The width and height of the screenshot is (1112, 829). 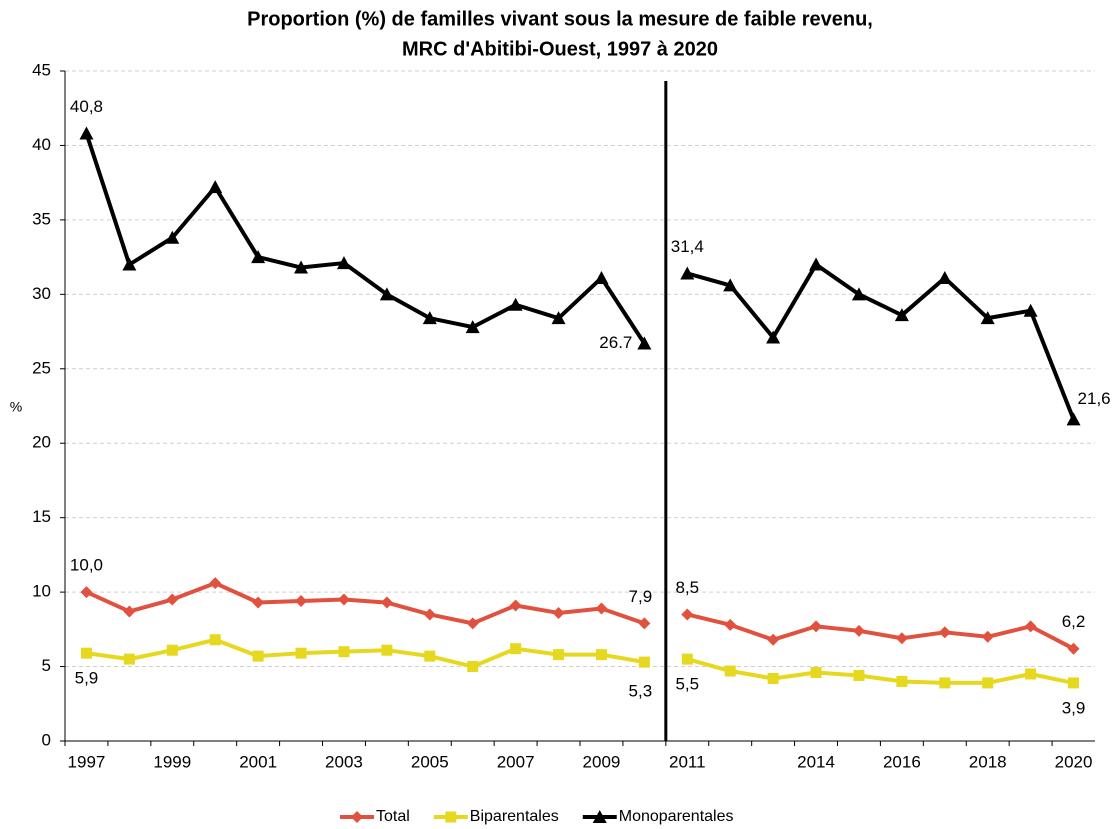 I want to click on x-tick-label: 2007, so click(x=516, y=761).